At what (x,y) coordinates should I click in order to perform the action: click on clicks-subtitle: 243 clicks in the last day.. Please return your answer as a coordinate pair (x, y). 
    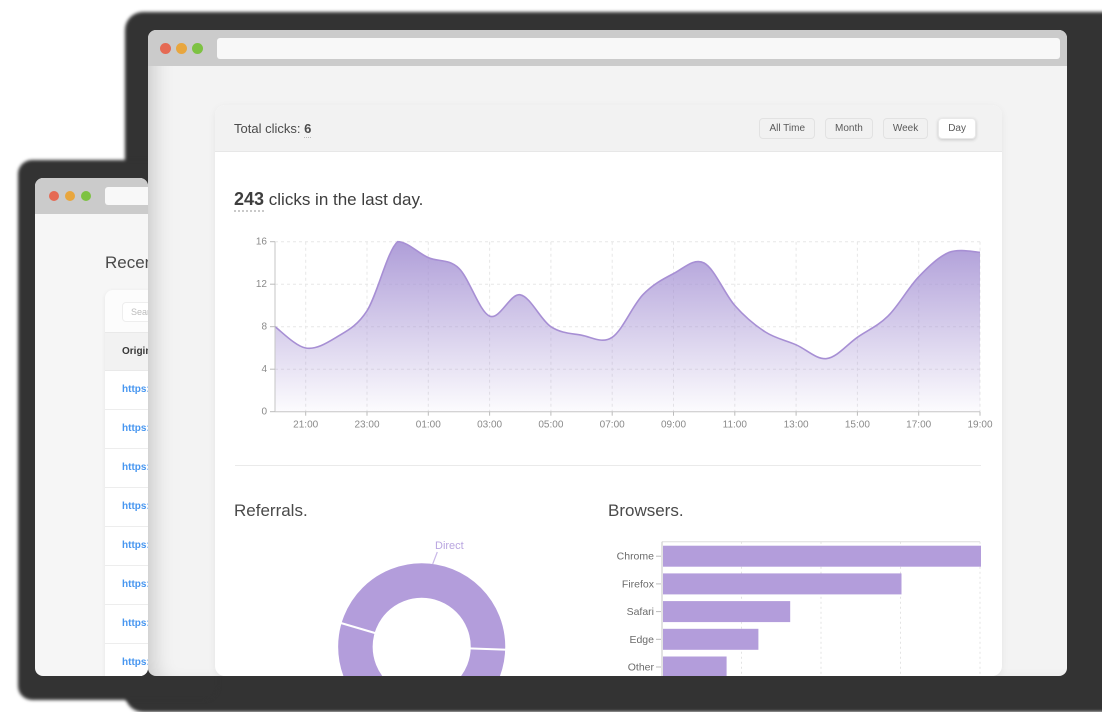
    Looking at the image, I should click on (329, 200).